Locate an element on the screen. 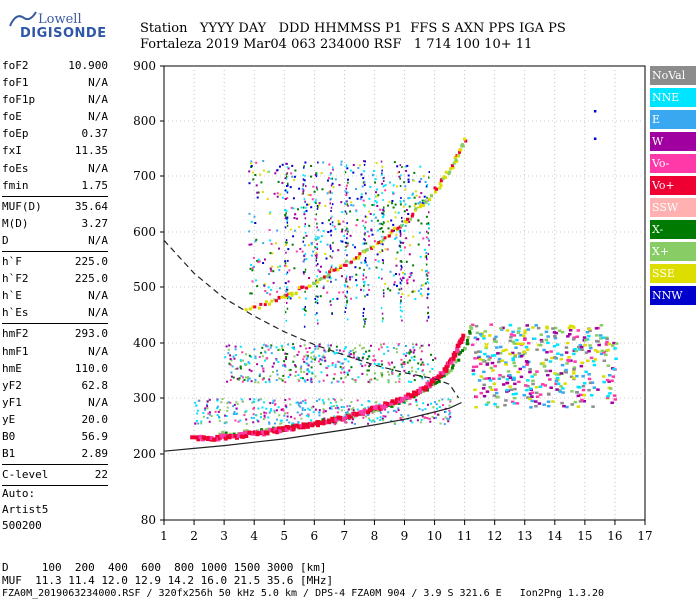  param-value: N/A is located at coordinates (98, 100).